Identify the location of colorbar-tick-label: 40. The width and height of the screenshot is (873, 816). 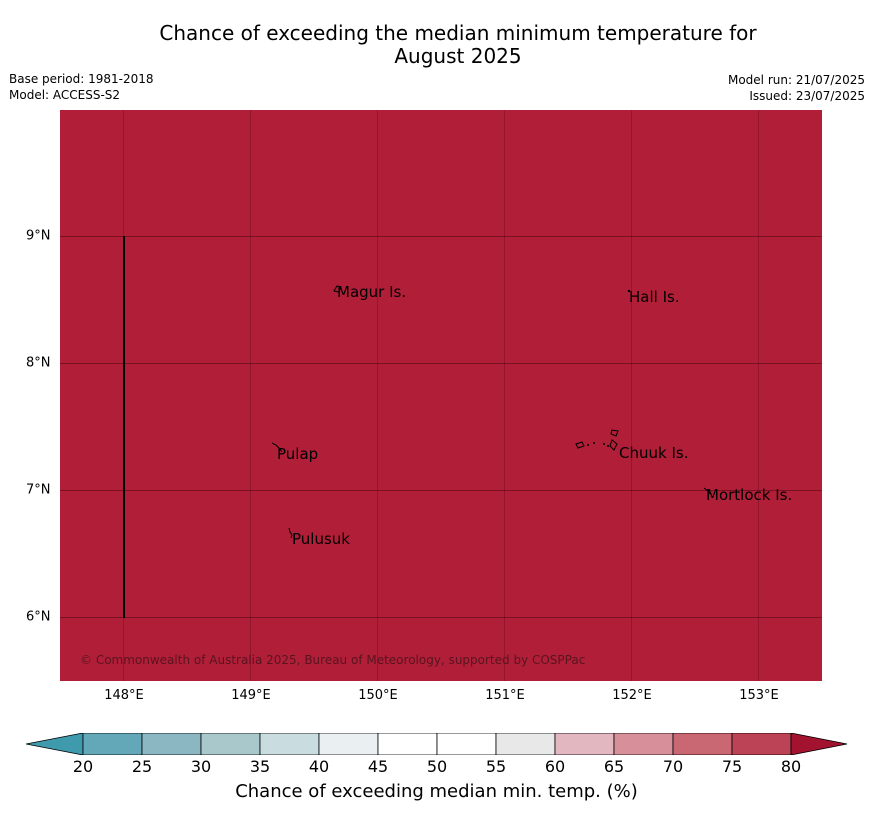
(319, 766).